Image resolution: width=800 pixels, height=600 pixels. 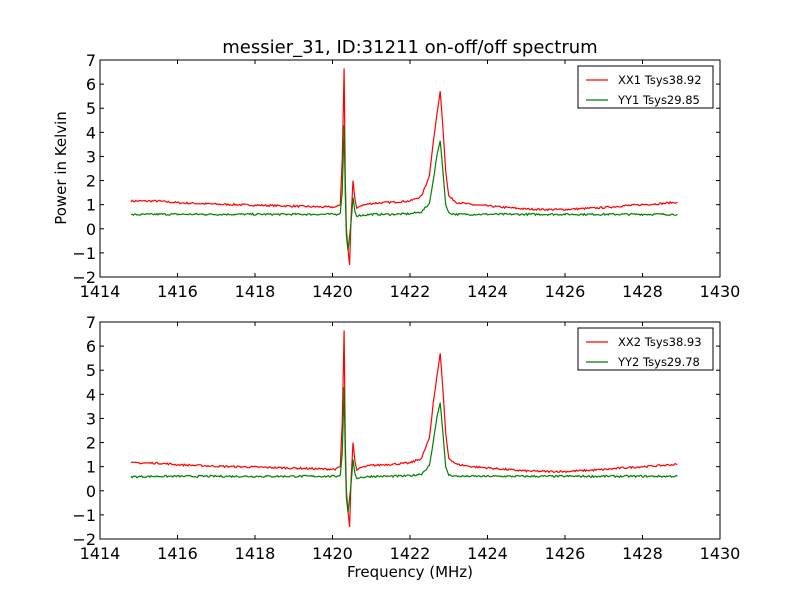 I want to click on legend-label: XX2 Tsys38.93, so click(x=660, y=342).